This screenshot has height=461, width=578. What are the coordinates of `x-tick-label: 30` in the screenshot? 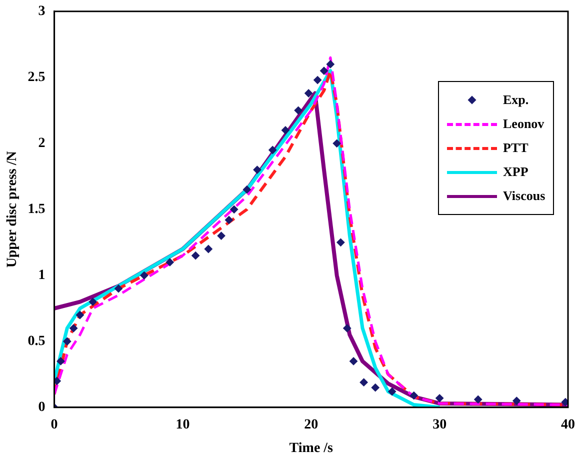 It's located at (439, 424).